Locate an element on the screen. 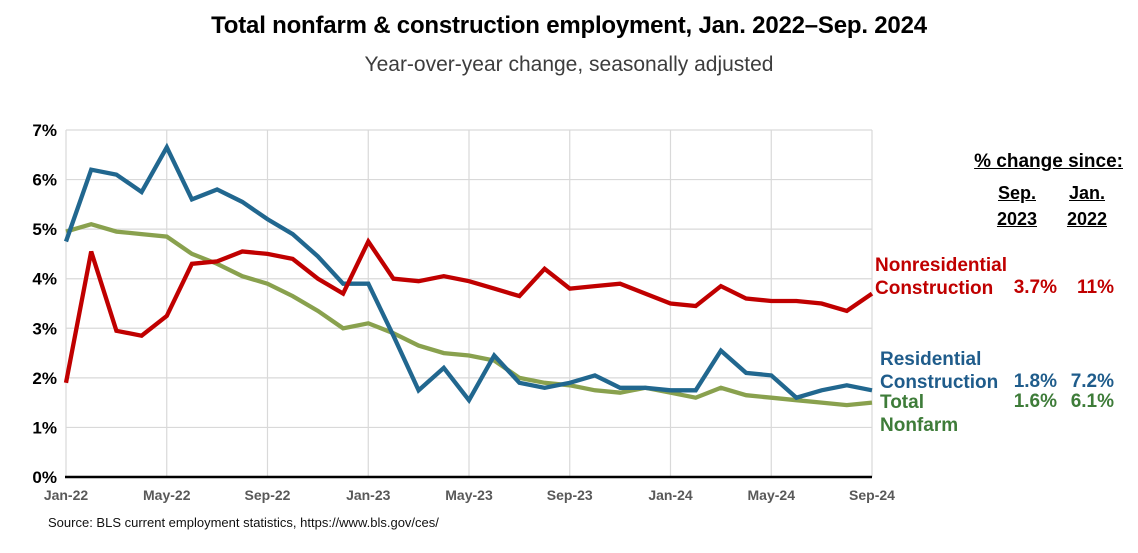  x-axis-tick-label: Jan-24 is located at coordinates (670, 495).